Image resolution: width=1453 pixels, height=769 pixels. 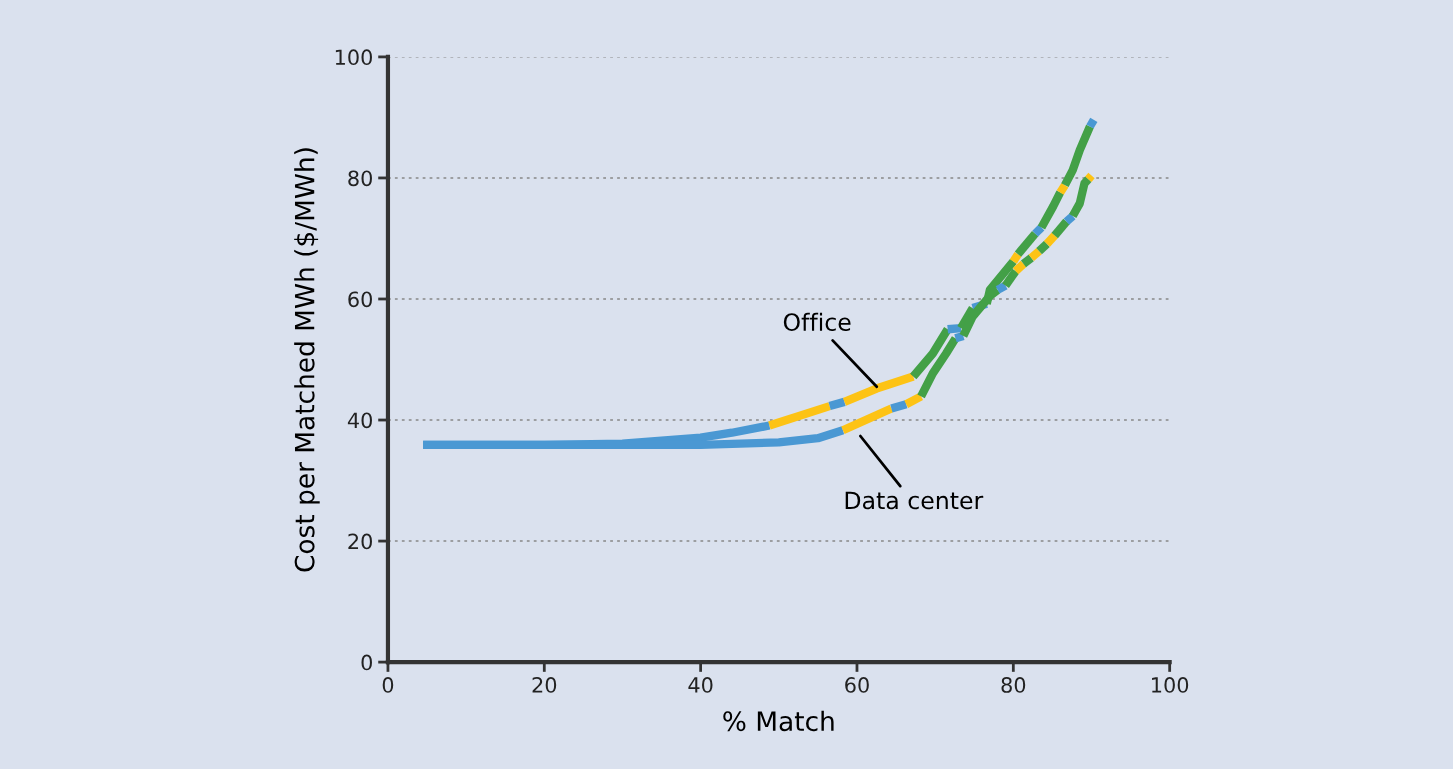 I want to click on x-tick-label: 0, so click(x=388, y=685).